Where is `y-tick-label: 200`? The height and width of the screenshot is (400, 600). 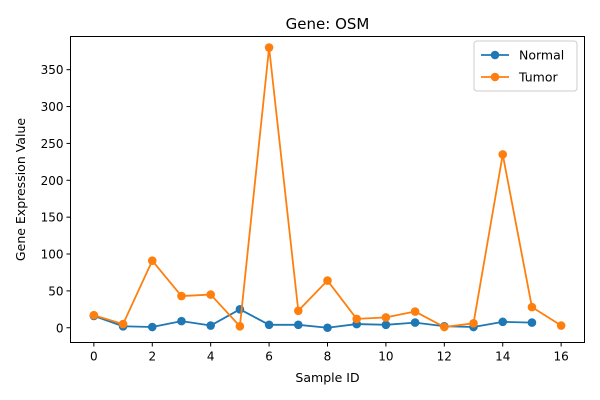
y-tick-label: 200 is located at coordinates (52, 181).